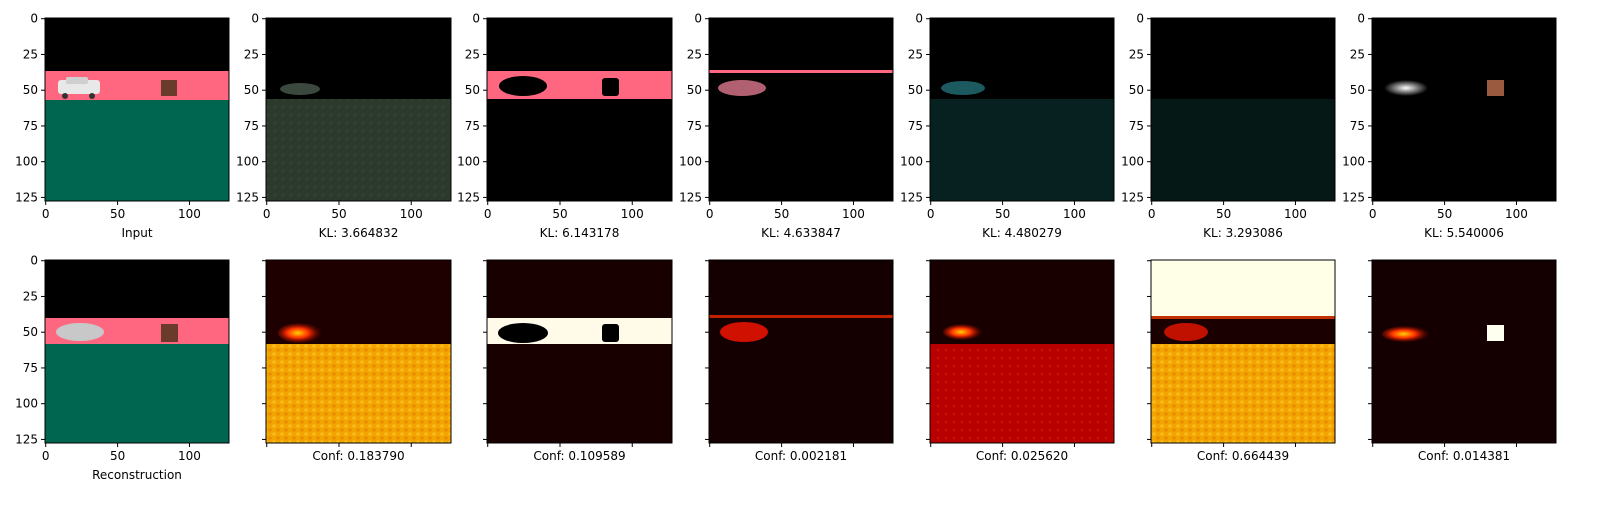  I want to click on axes-top-1: 0 25 50 75 100 125 0 50 100 Input, so click(122, 126).